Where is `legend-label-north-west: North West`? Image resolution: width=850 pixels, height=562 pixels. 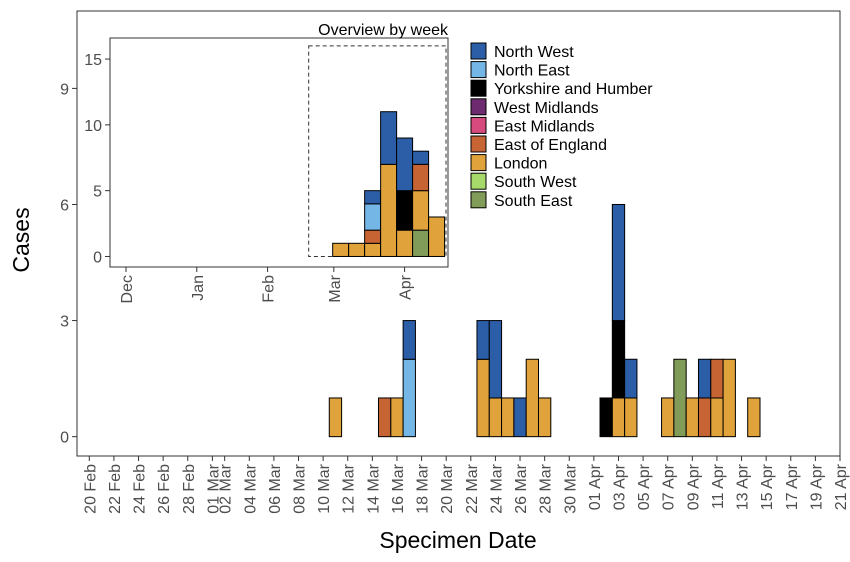 legend-label-north-west: North West is located at coordinates (534, 52).